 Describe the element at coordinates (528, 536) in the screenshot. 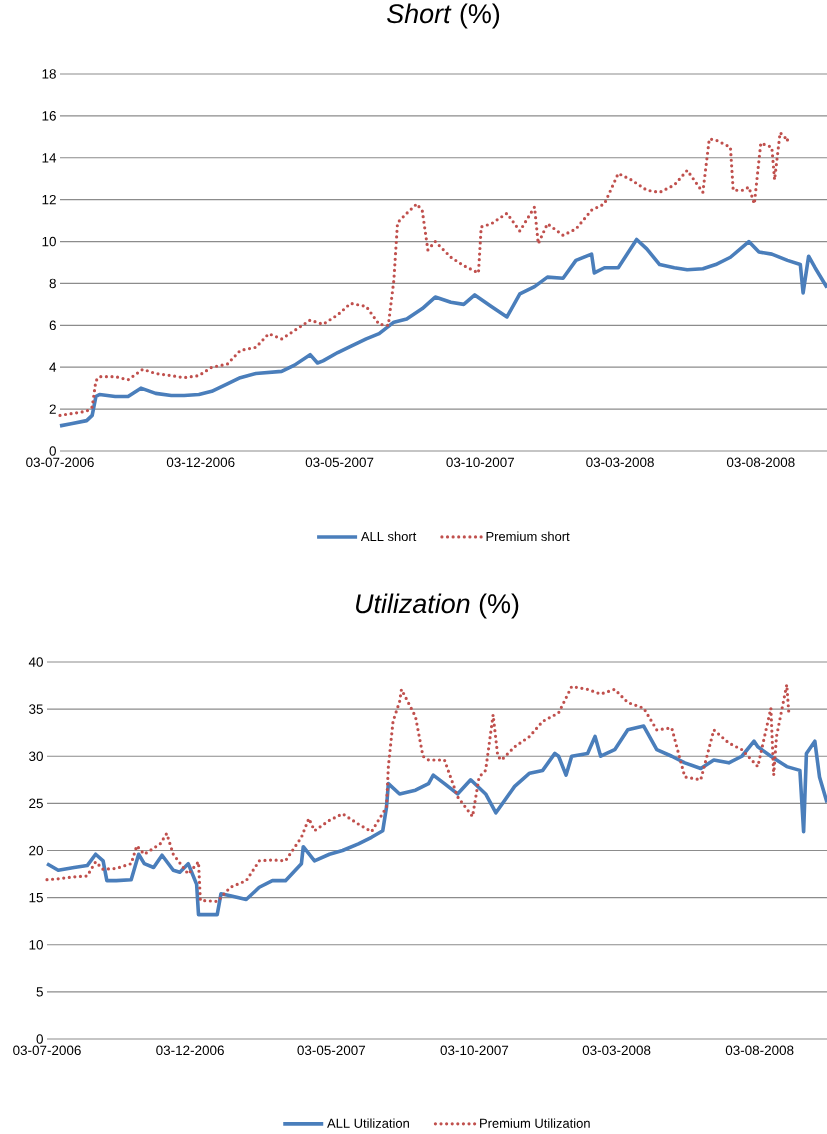

I see `legend-label: Premium short` at that location.